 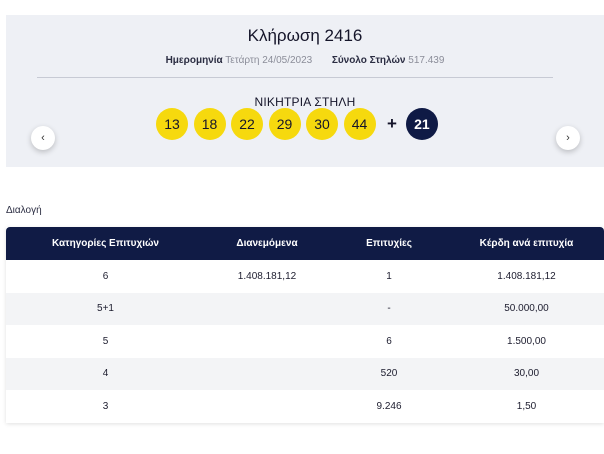 I want to click on cell-category: 6, so click(x=105, y=276).